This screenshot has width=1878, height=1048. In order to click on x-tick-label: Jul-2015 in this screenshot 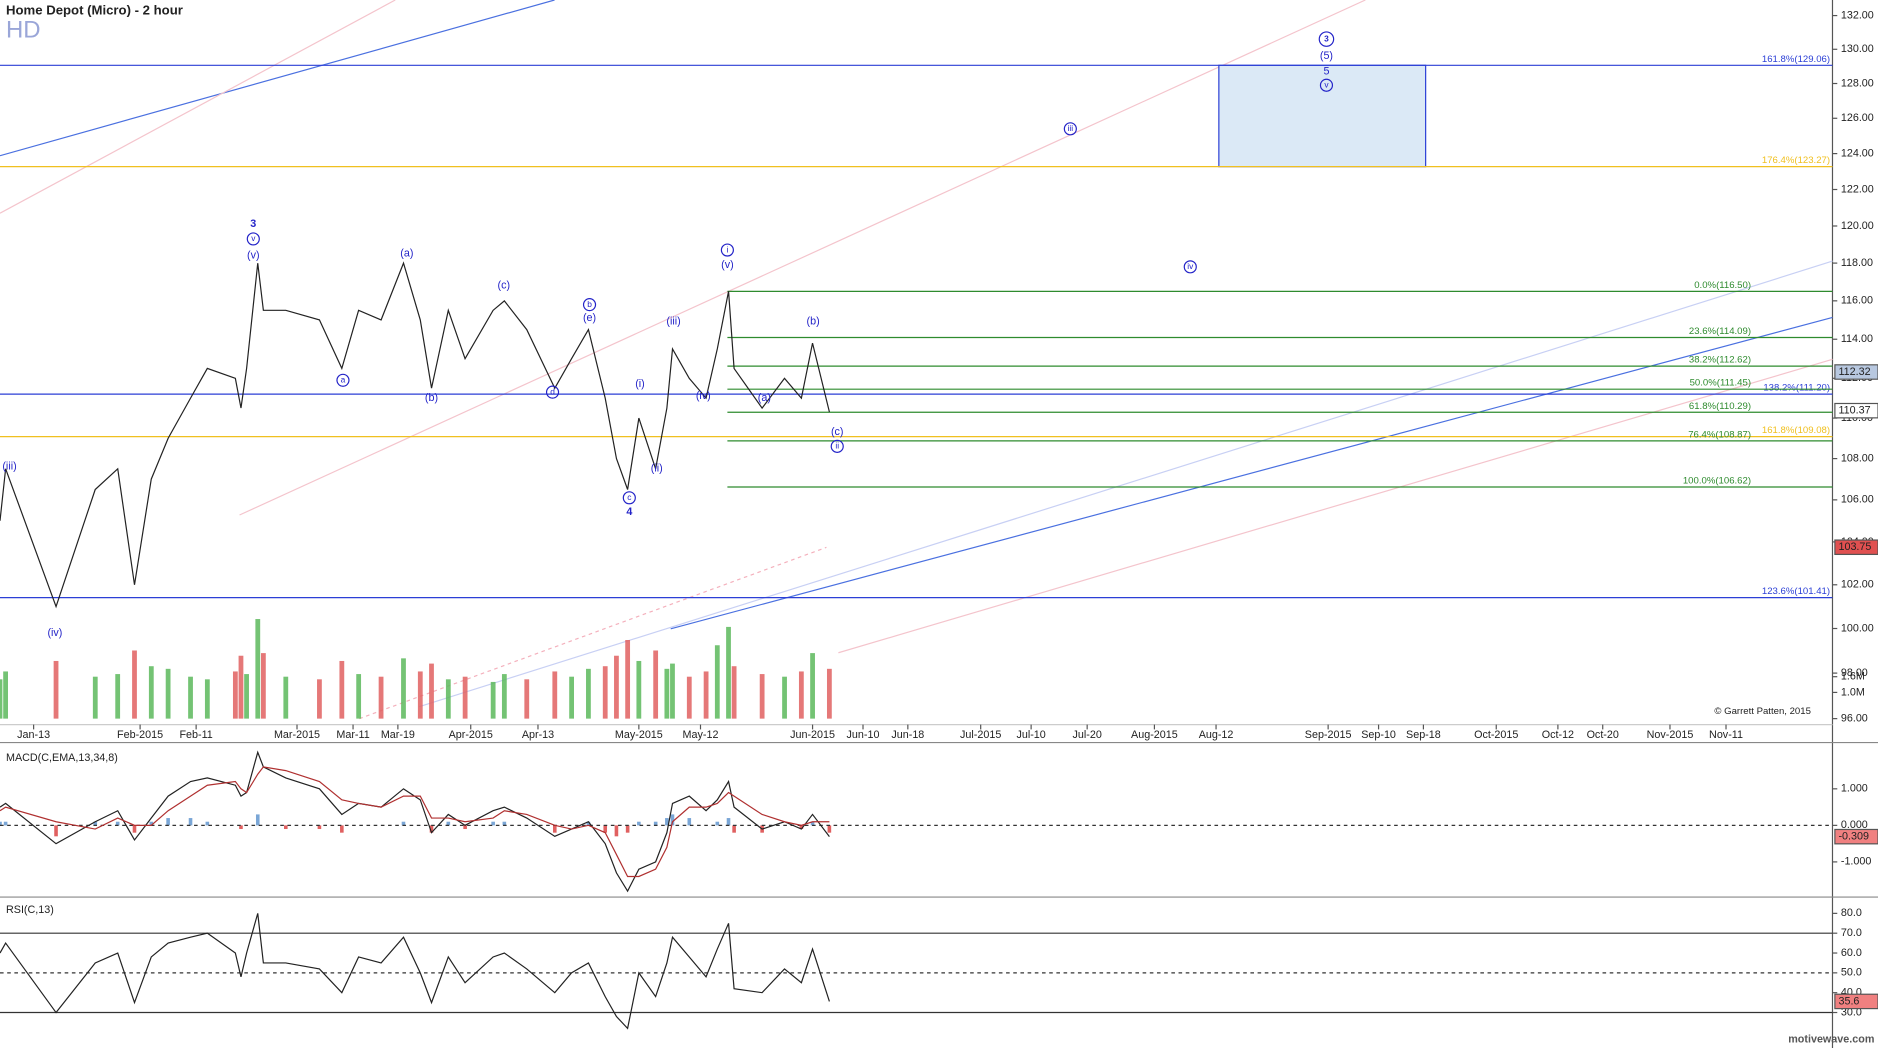, I will do `click(980, 735)`.